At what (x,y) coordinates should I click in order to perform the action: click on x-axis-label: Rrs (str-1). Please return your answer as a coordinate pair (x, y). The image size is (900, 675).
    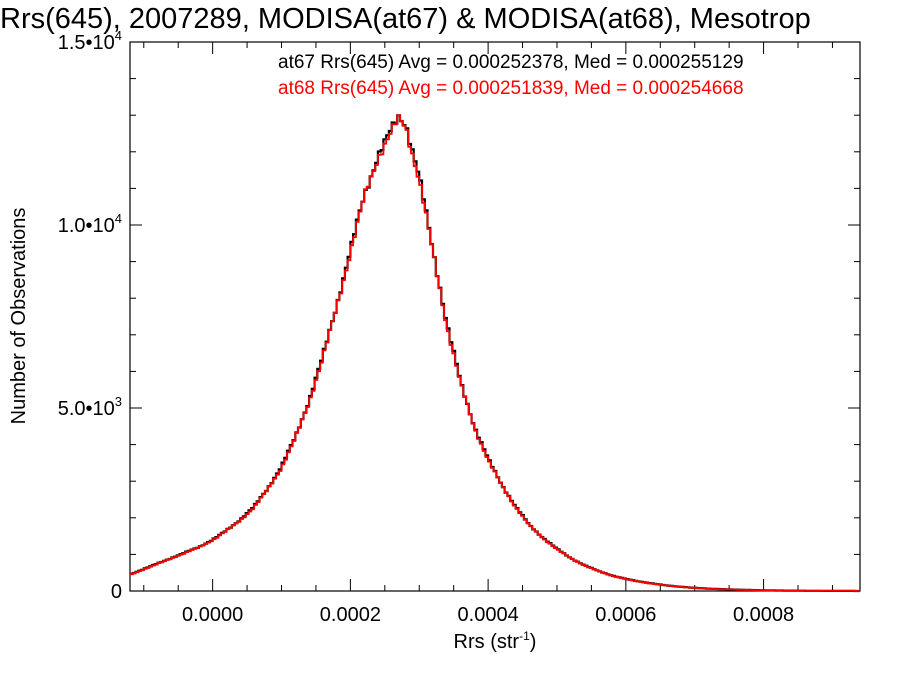
    Looking at the image, I should click on (495, 641).